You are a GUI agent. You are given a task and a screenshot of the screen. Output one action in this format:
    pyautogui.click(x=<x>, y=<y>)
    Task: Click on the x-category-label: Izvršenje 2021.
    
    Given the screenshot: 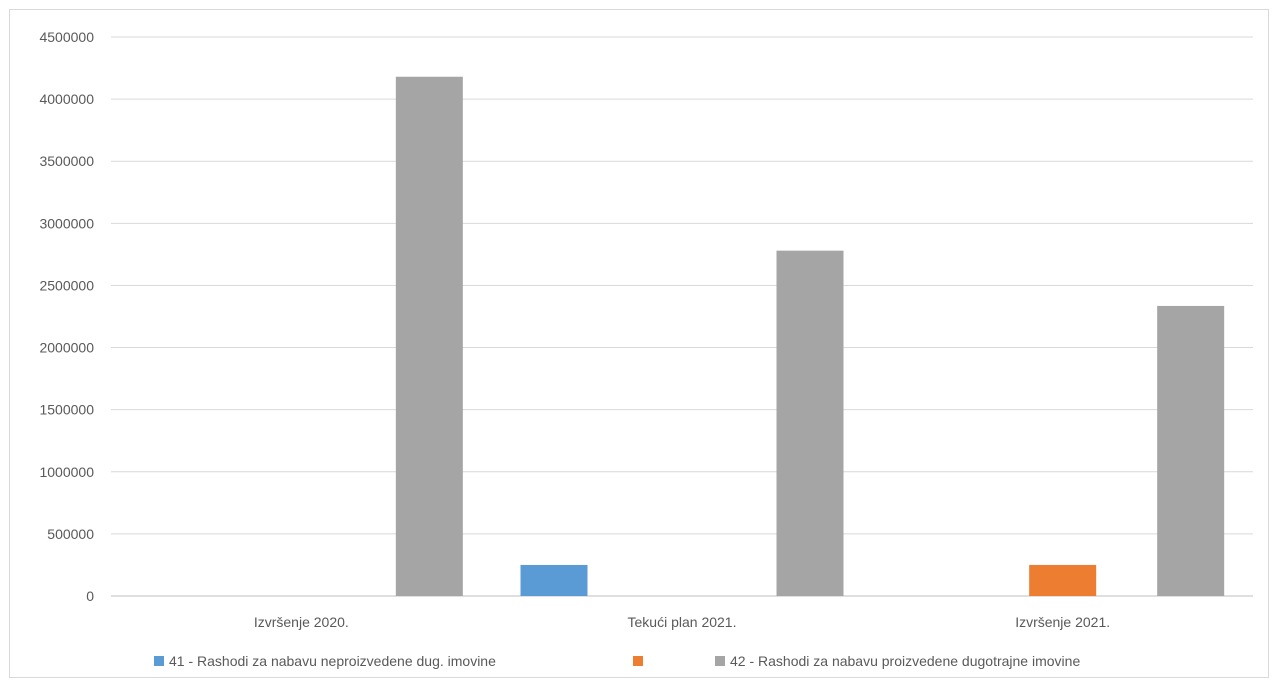 What is the action you would take?
    pyautogui.click(x=1062, y=622)
    